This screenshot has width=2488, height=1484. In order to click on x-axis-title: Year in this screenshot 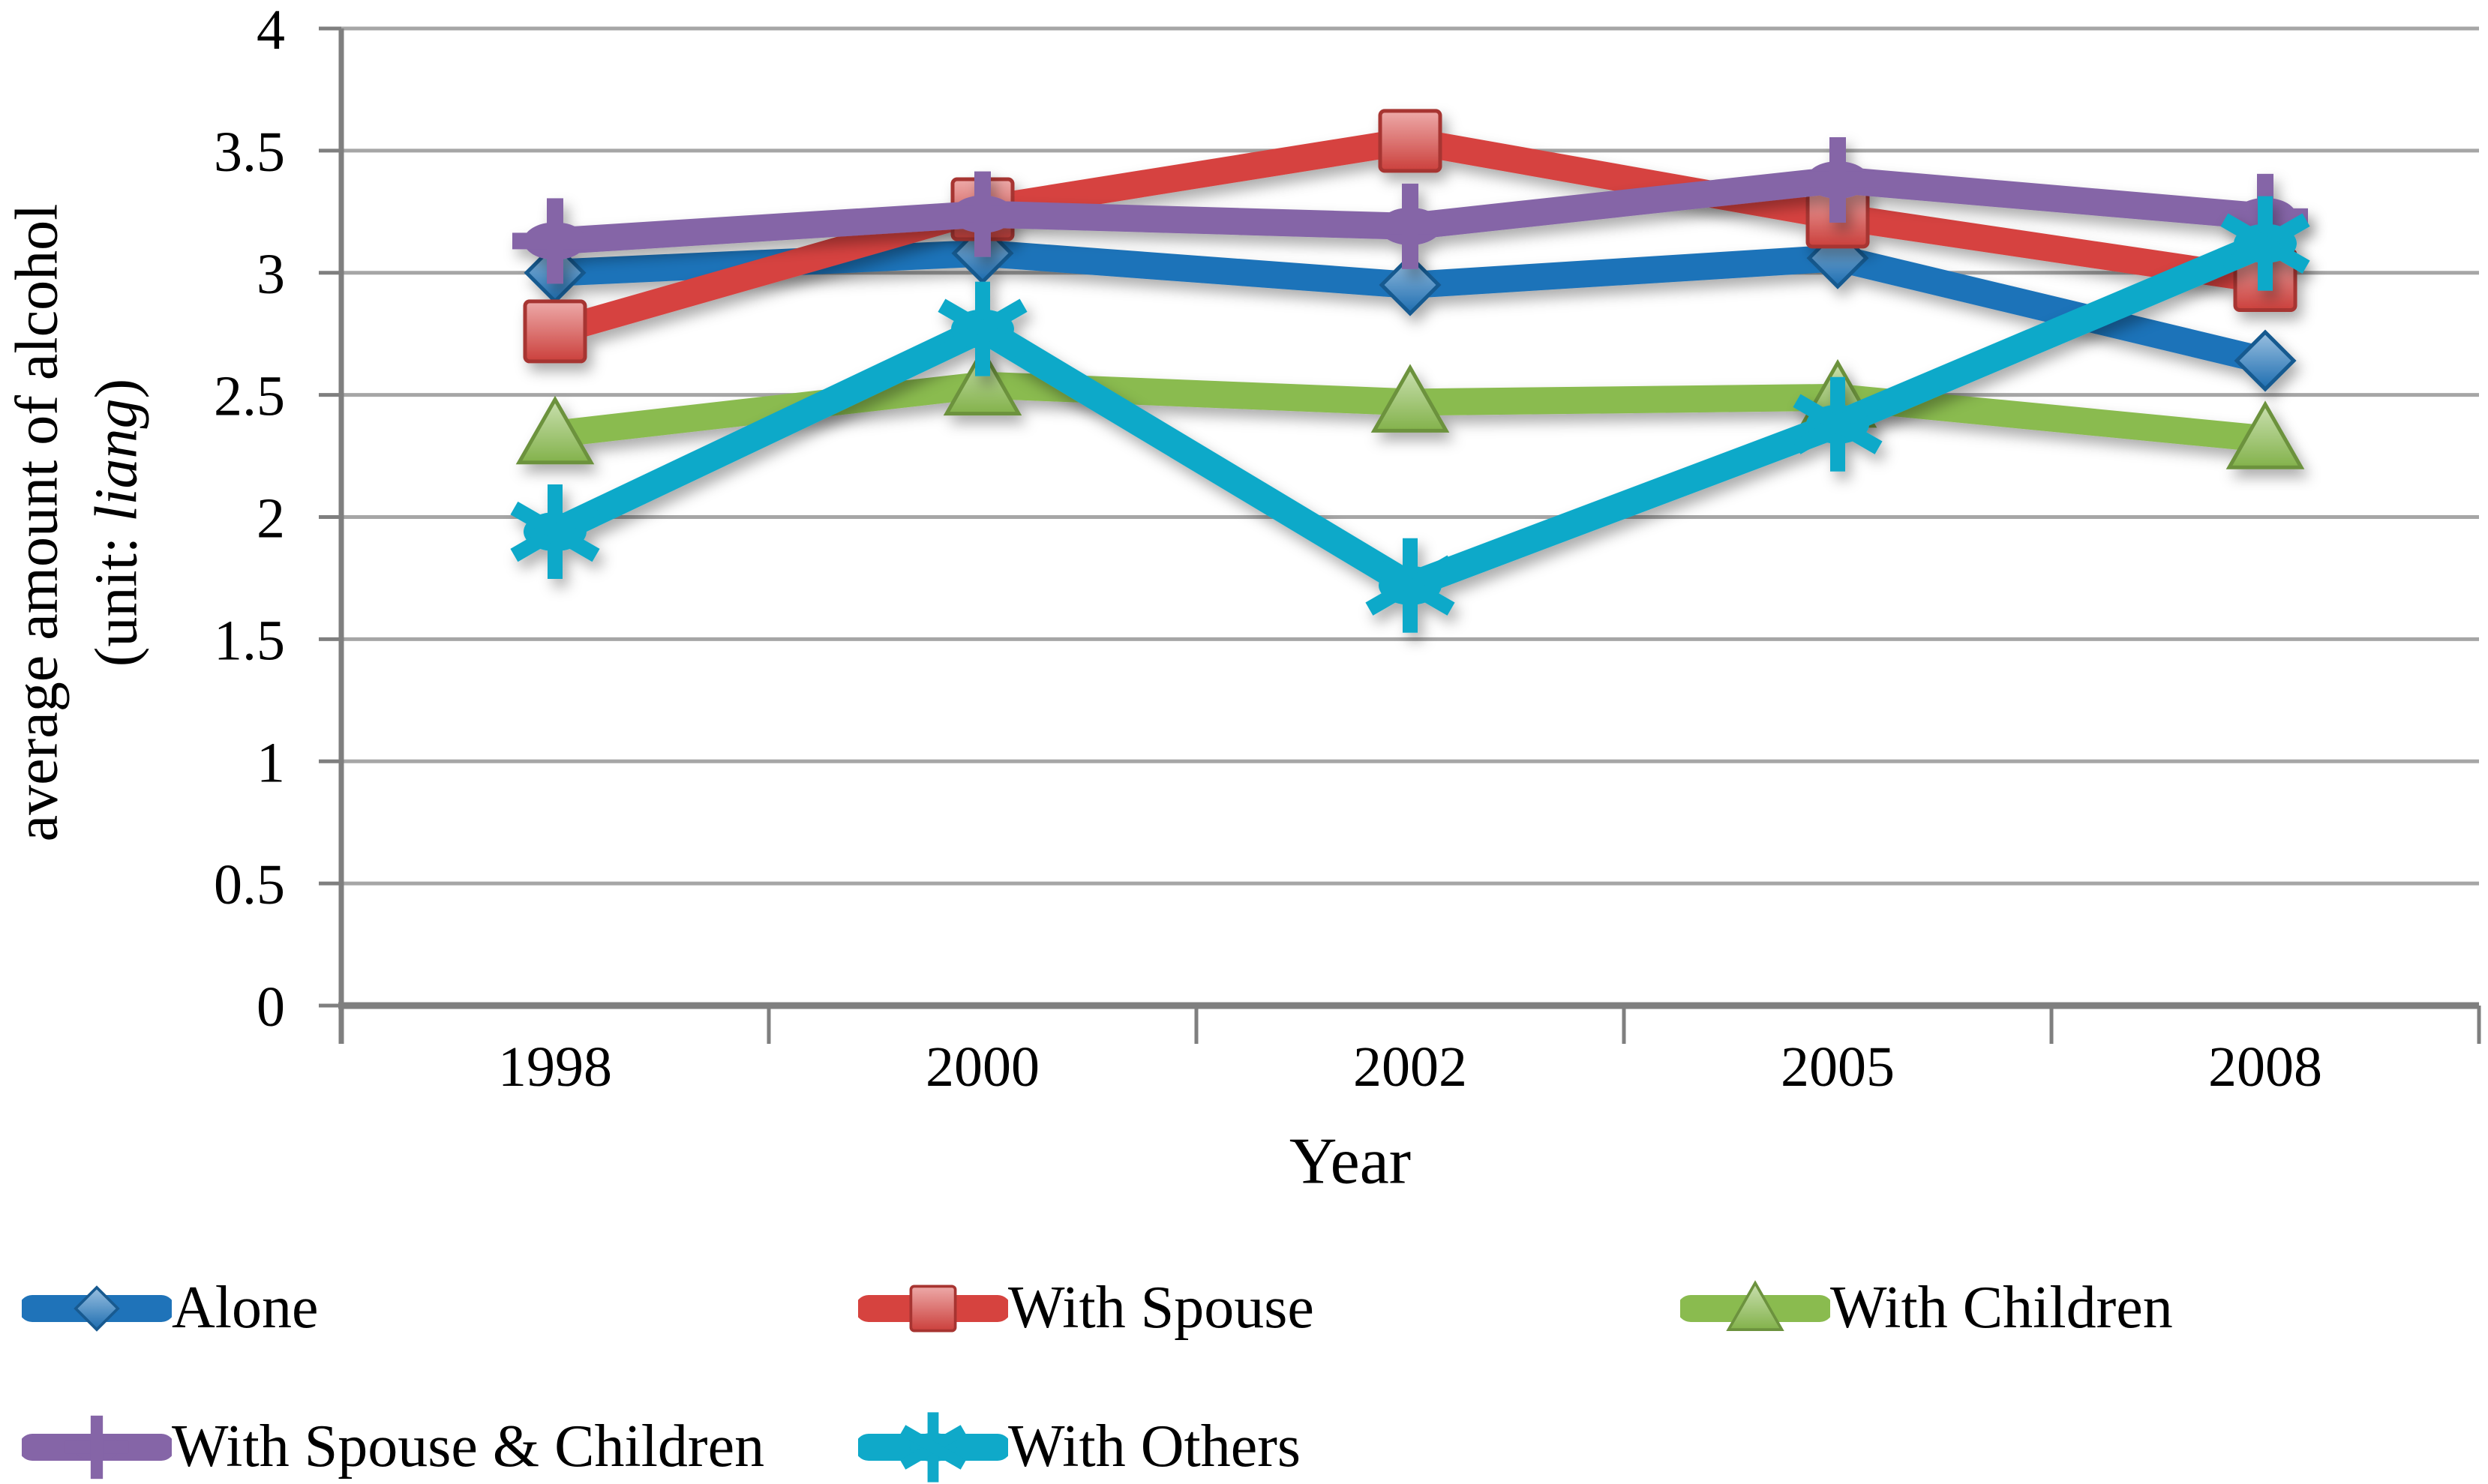, I will do `click(1350, 1161)`.